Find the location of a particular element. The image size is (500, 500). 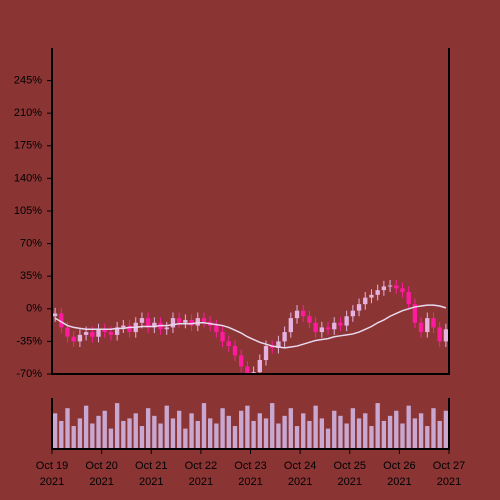

x-tick-label: Oct 22 is located at coordinates (201, 466).